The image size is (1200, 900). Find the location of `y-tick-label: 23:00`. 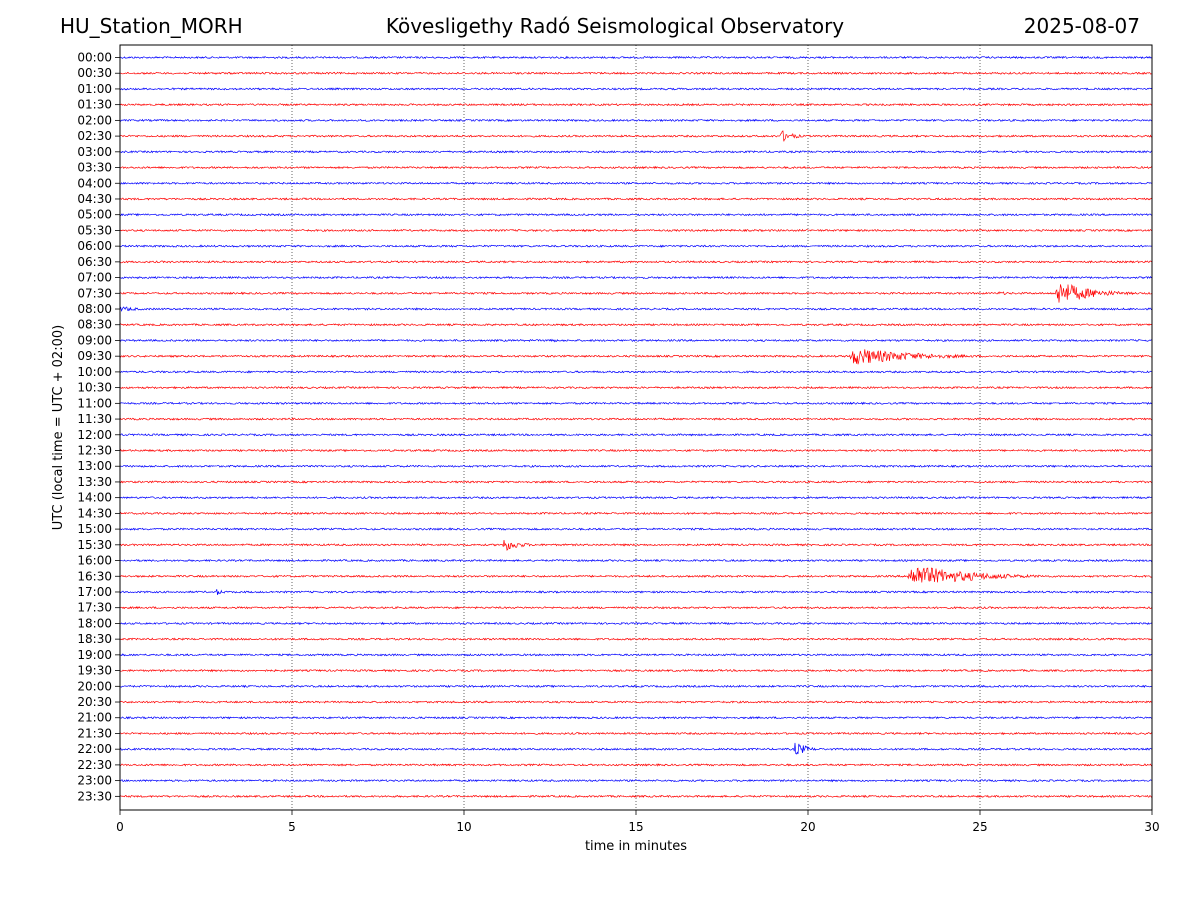

y-tick-label: 23:00 is located at coordinates (94, 781).